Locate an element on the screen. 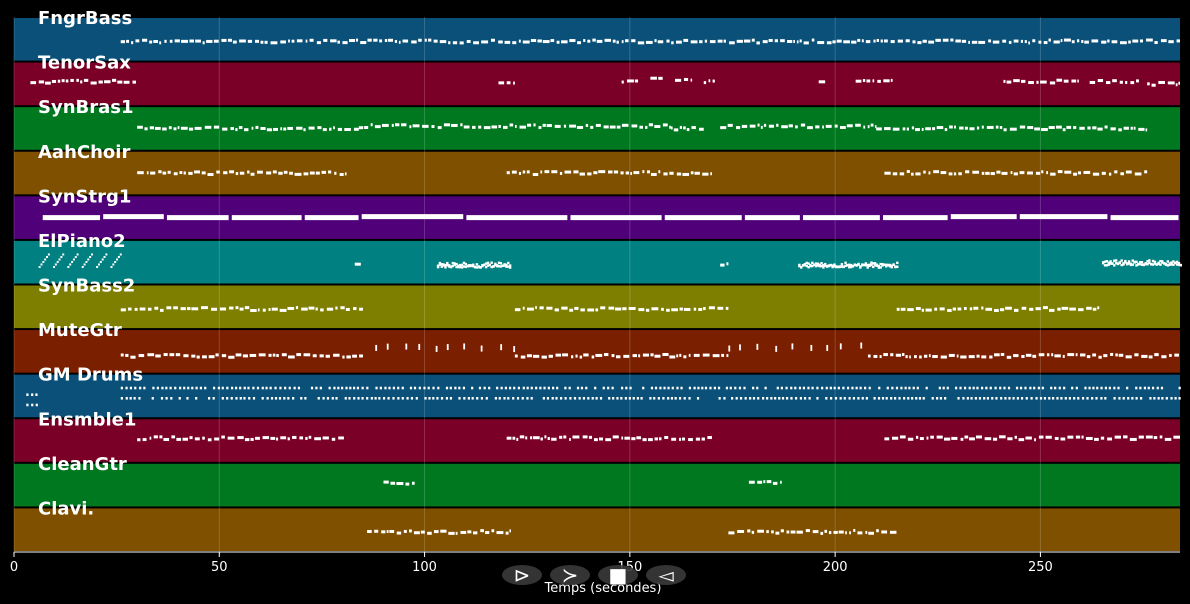  stop-button: ■ is located at coordinates (618, 575).